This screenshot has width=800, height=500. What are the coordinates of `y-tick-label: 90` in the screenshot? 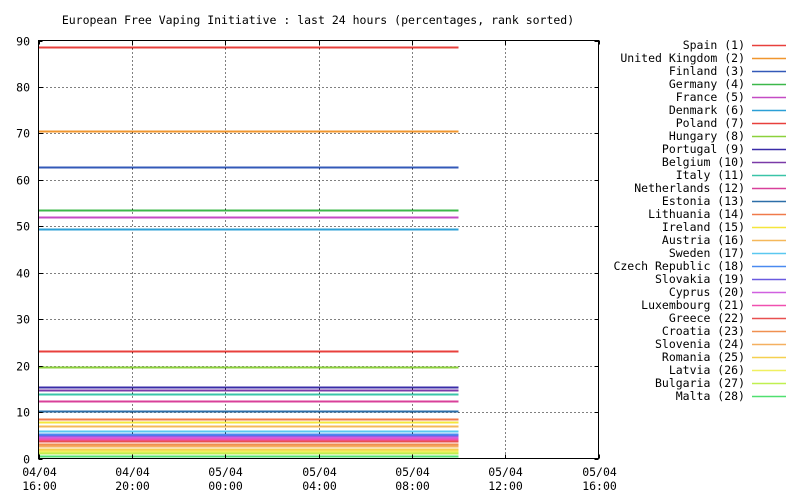 It's located at (23, 42).